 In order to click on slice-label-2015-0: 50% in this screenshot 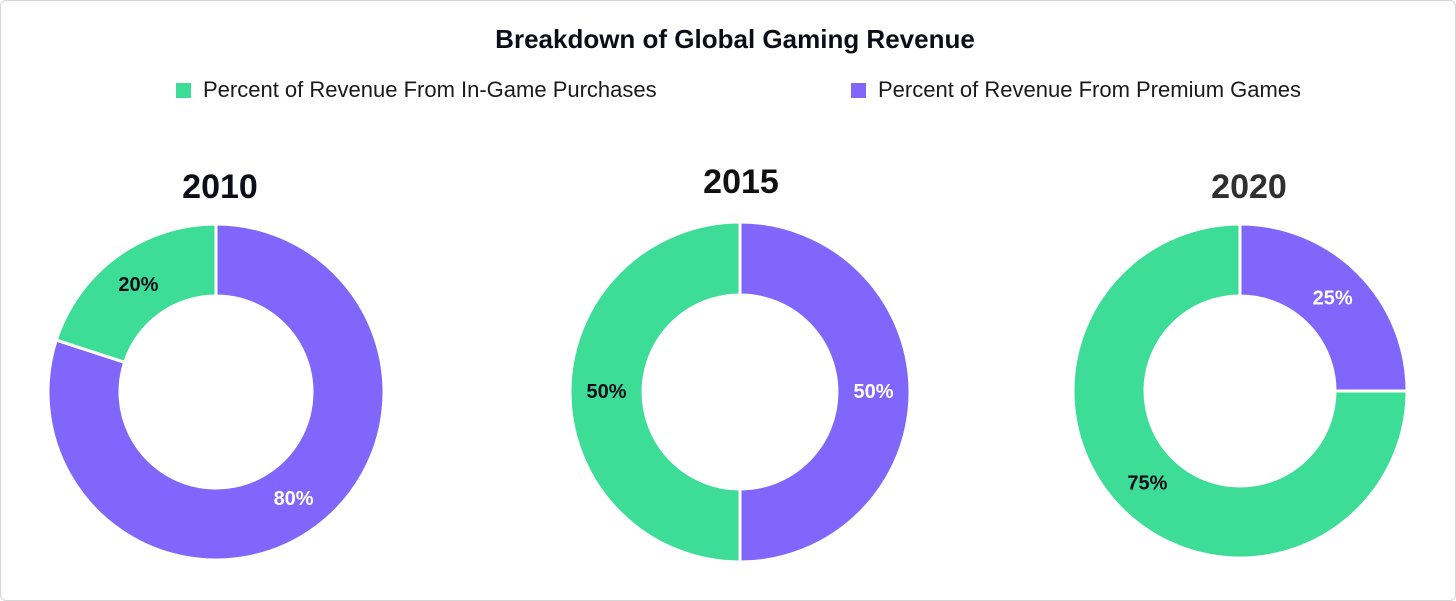, I will do `click(873, 392)`.